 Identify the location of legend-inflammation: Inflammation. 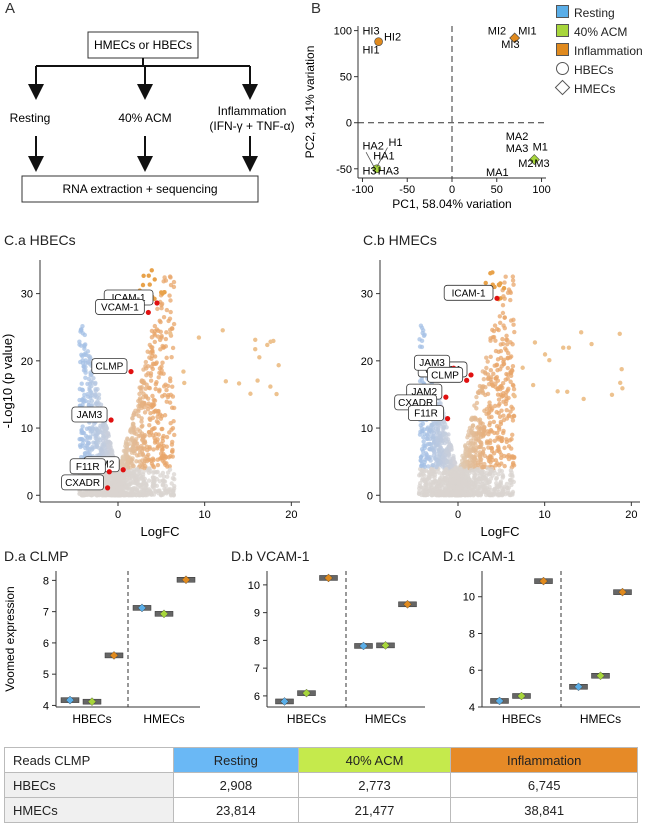
(606, 51).